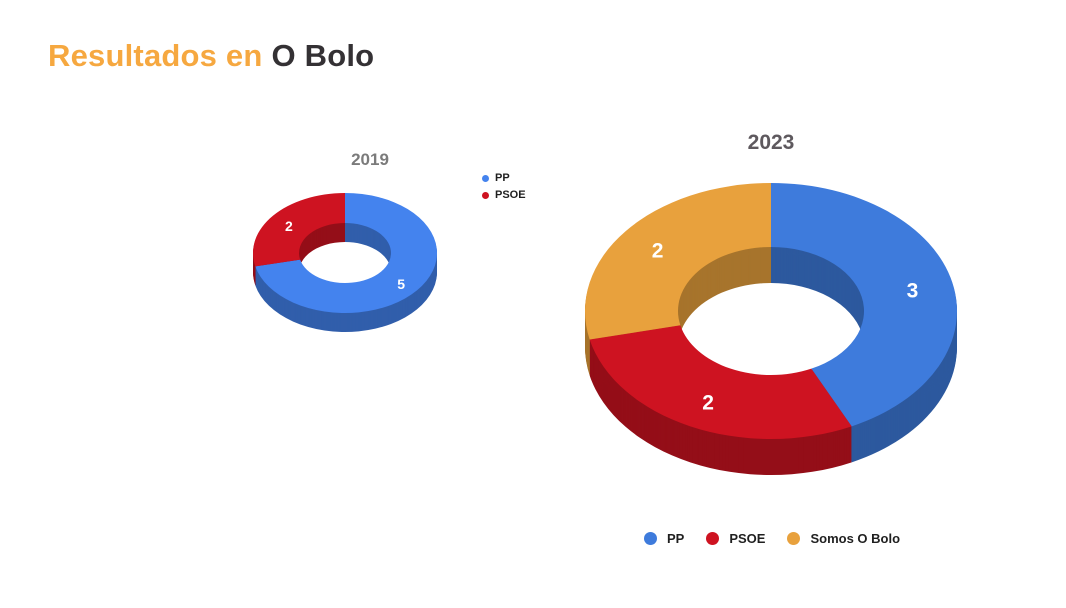 This screenshot has width=1066, height=608. Describe the element at coordinates (155, 55) in the screenshot. I see `page-title-accent: Resultados en` at that location.